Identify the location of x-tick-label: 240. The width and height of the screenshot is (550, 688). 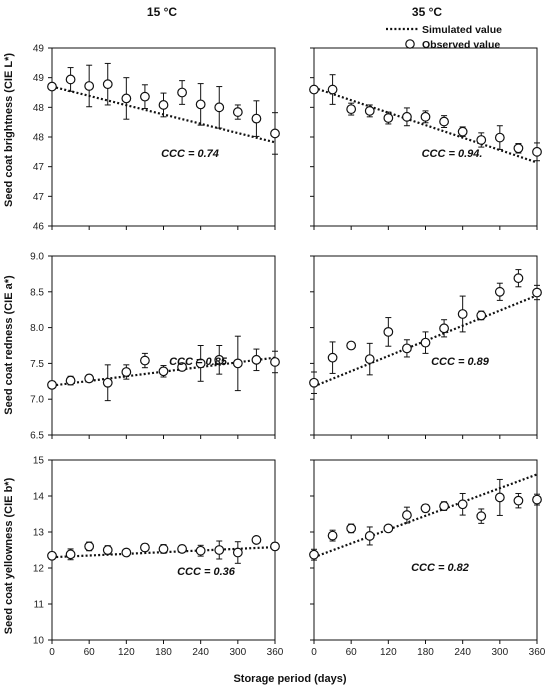
(462, 652).